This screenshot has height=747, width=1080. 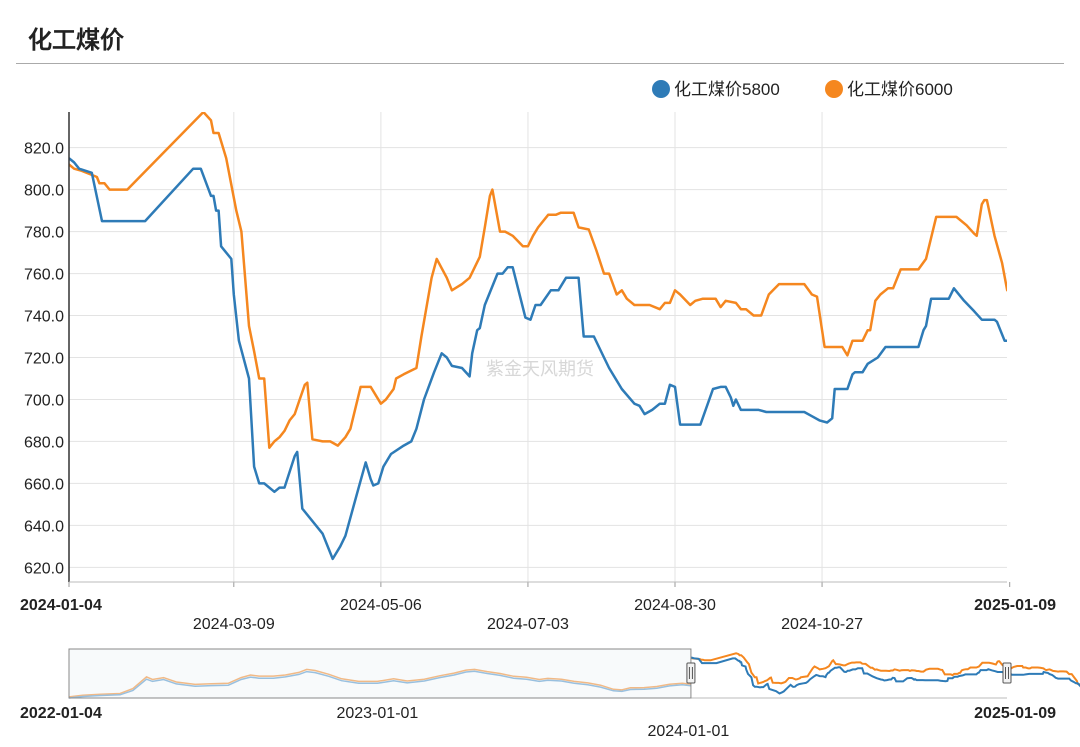 I want to click on legend-label: 化工煤价6000, so click(x=900, y=89).